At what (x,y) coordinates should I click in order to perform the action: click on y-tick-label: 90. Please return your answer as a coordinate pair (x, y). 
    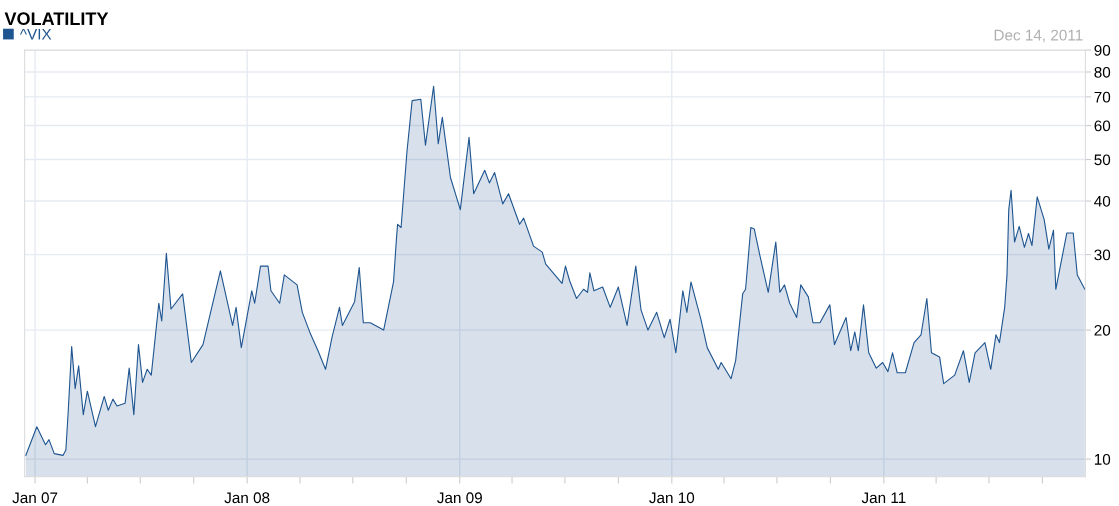
    Looking at the image, I should click on (1102, 50).